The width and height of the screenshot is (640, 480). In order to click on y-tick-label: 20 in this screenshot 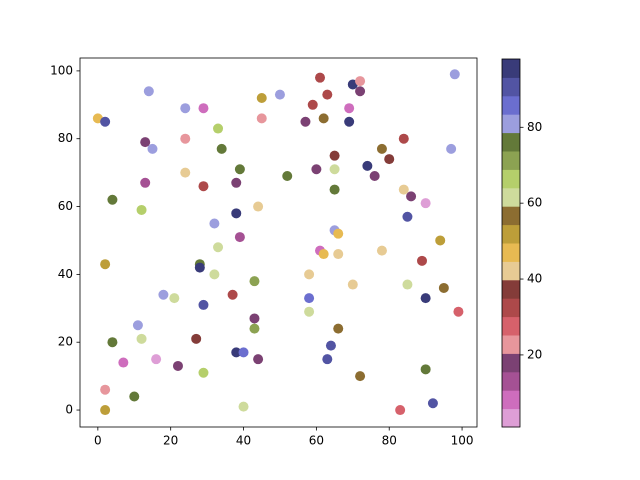, I will do `click(65, 342)`.